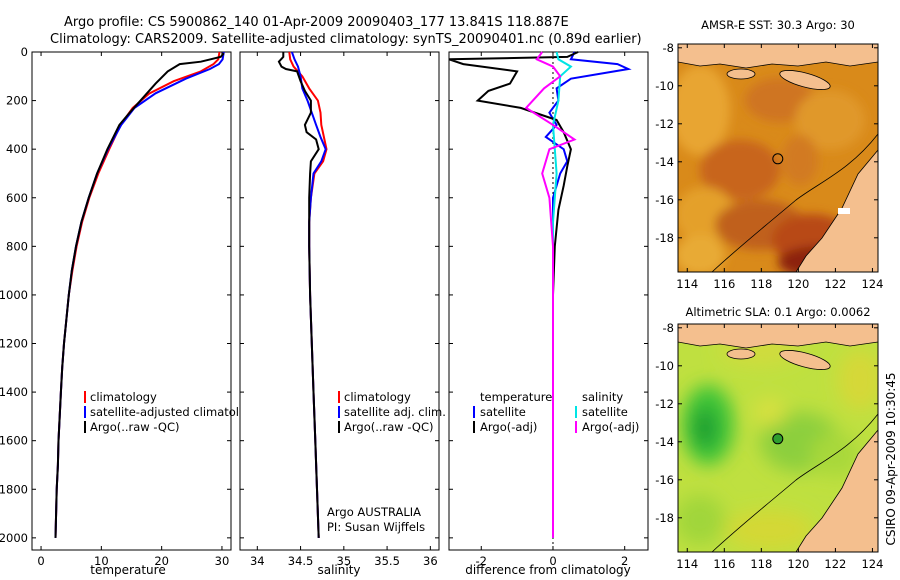  Describe the element at coordinates (548, 570) in the screenshot. I see `difference-xlabel: difference from climatology` at that location.